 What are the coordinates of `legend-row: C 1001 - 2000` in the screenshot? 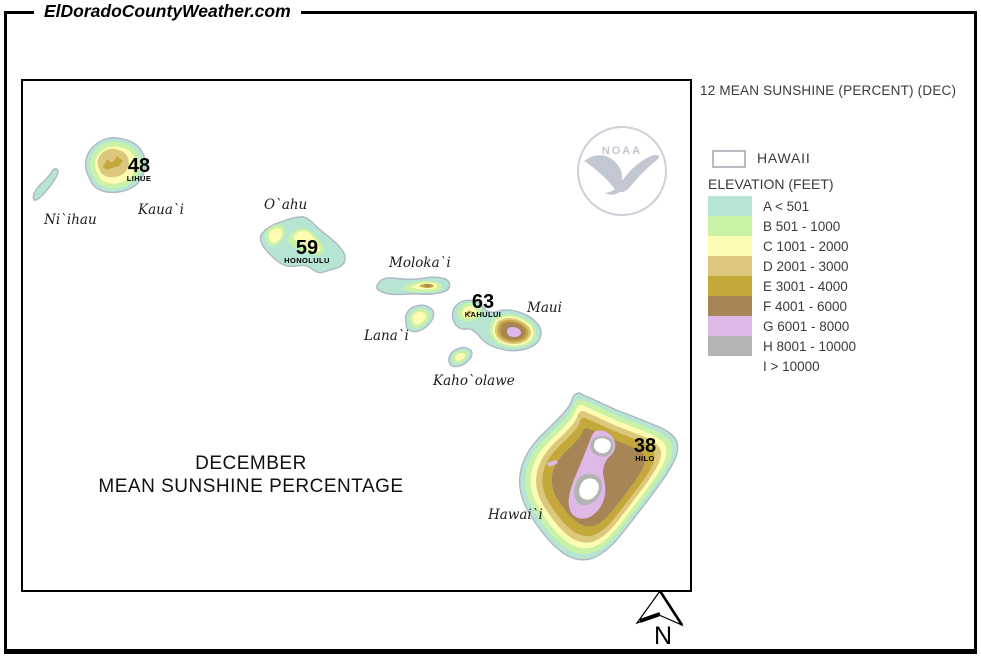 It's located at (782, 246).